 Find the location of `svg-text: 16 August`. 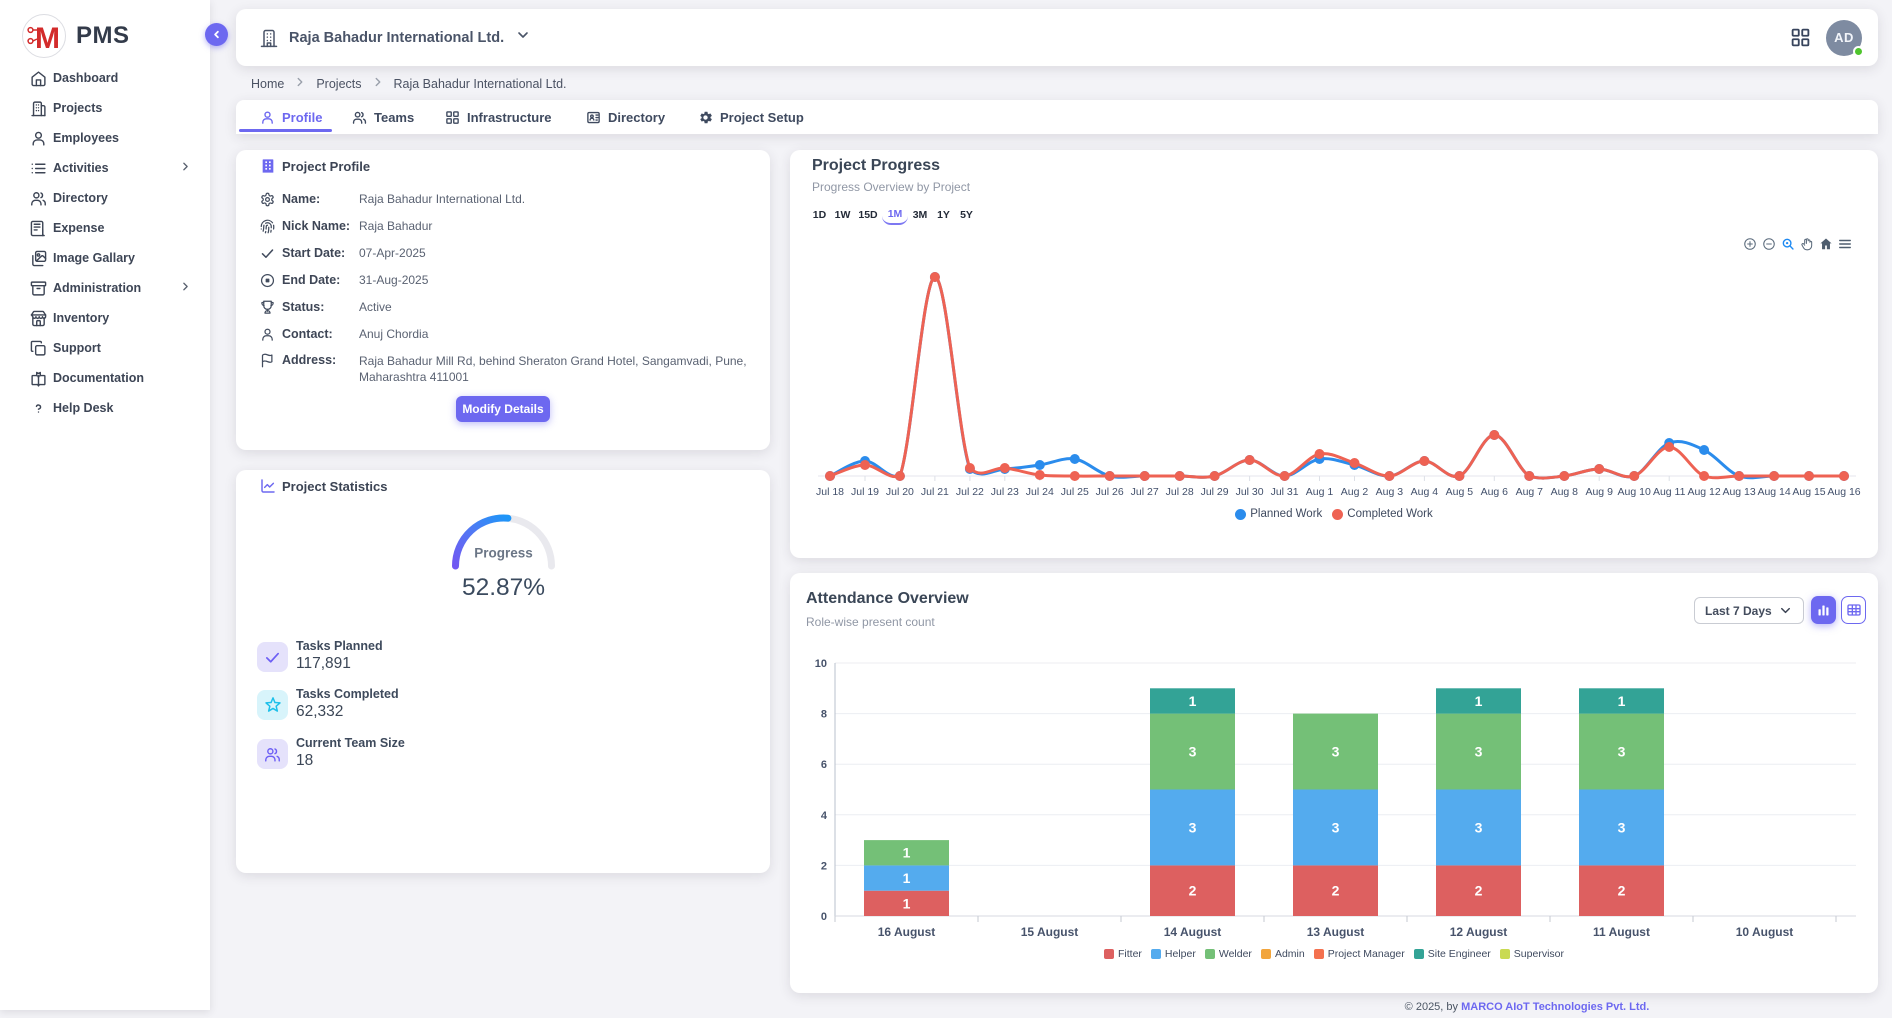

svg-text: 16 August is located at coordinates (907, 932).